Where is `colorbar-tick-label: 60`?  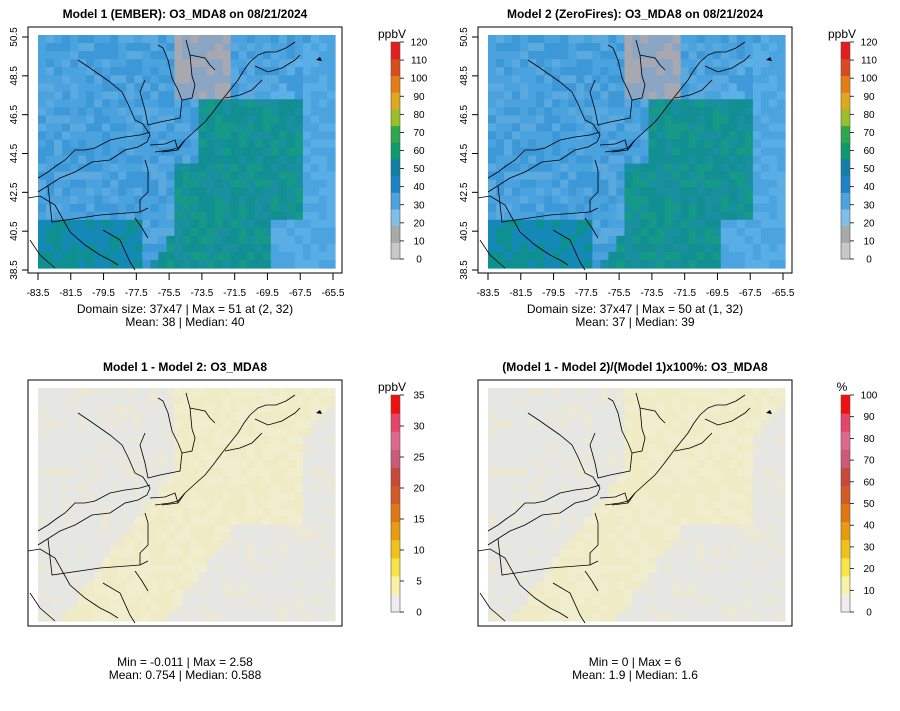 colorbar-tick-label: 60 is located at coordinates (869, 151).